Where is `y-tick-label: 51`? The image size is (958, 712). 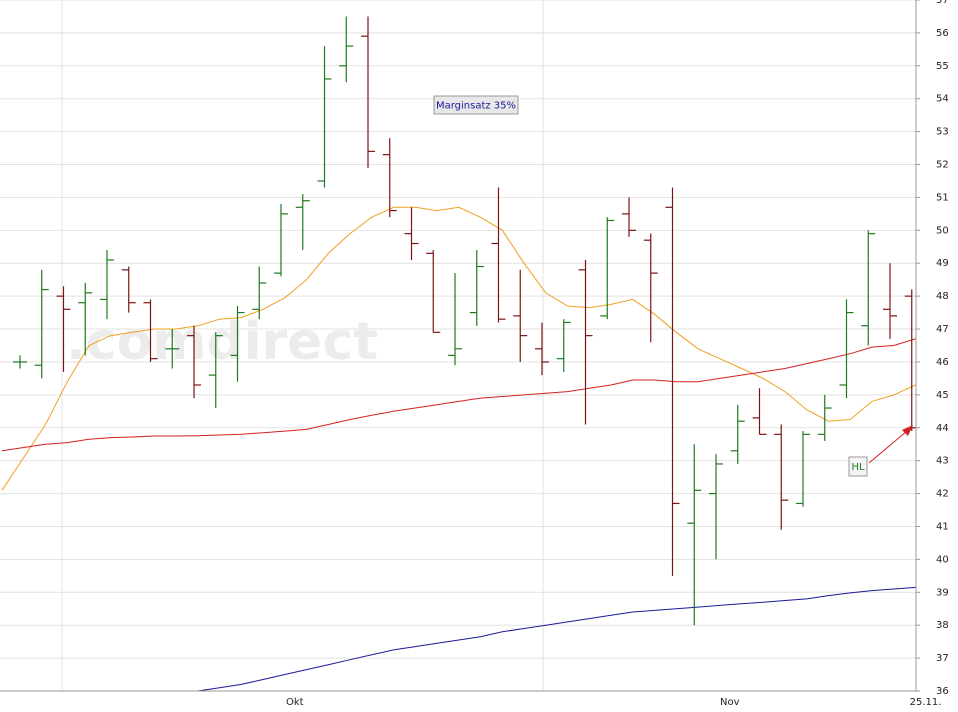 y-tick-label: 51 is located at coordinates (942, 197).